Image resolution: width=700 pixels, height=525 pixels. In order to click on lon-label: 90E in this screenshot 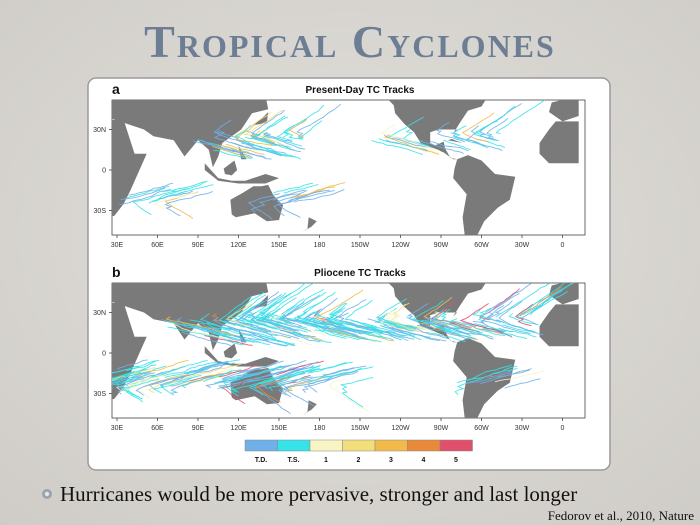, I will do `click(198, 245)`.